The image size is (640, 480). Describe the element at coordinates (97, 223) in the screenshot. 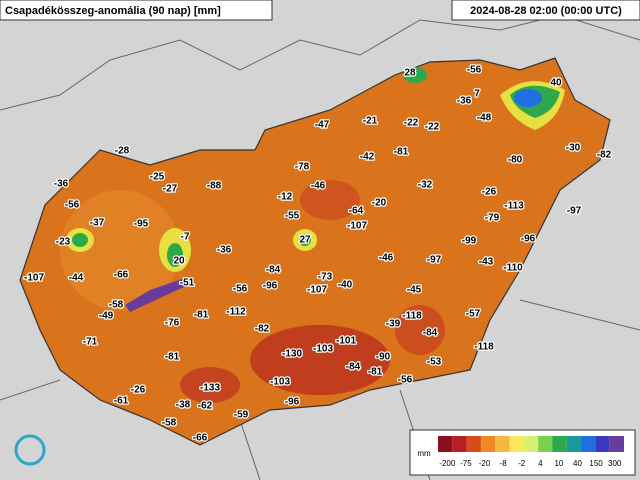

I see `station-value: -37` at that location.